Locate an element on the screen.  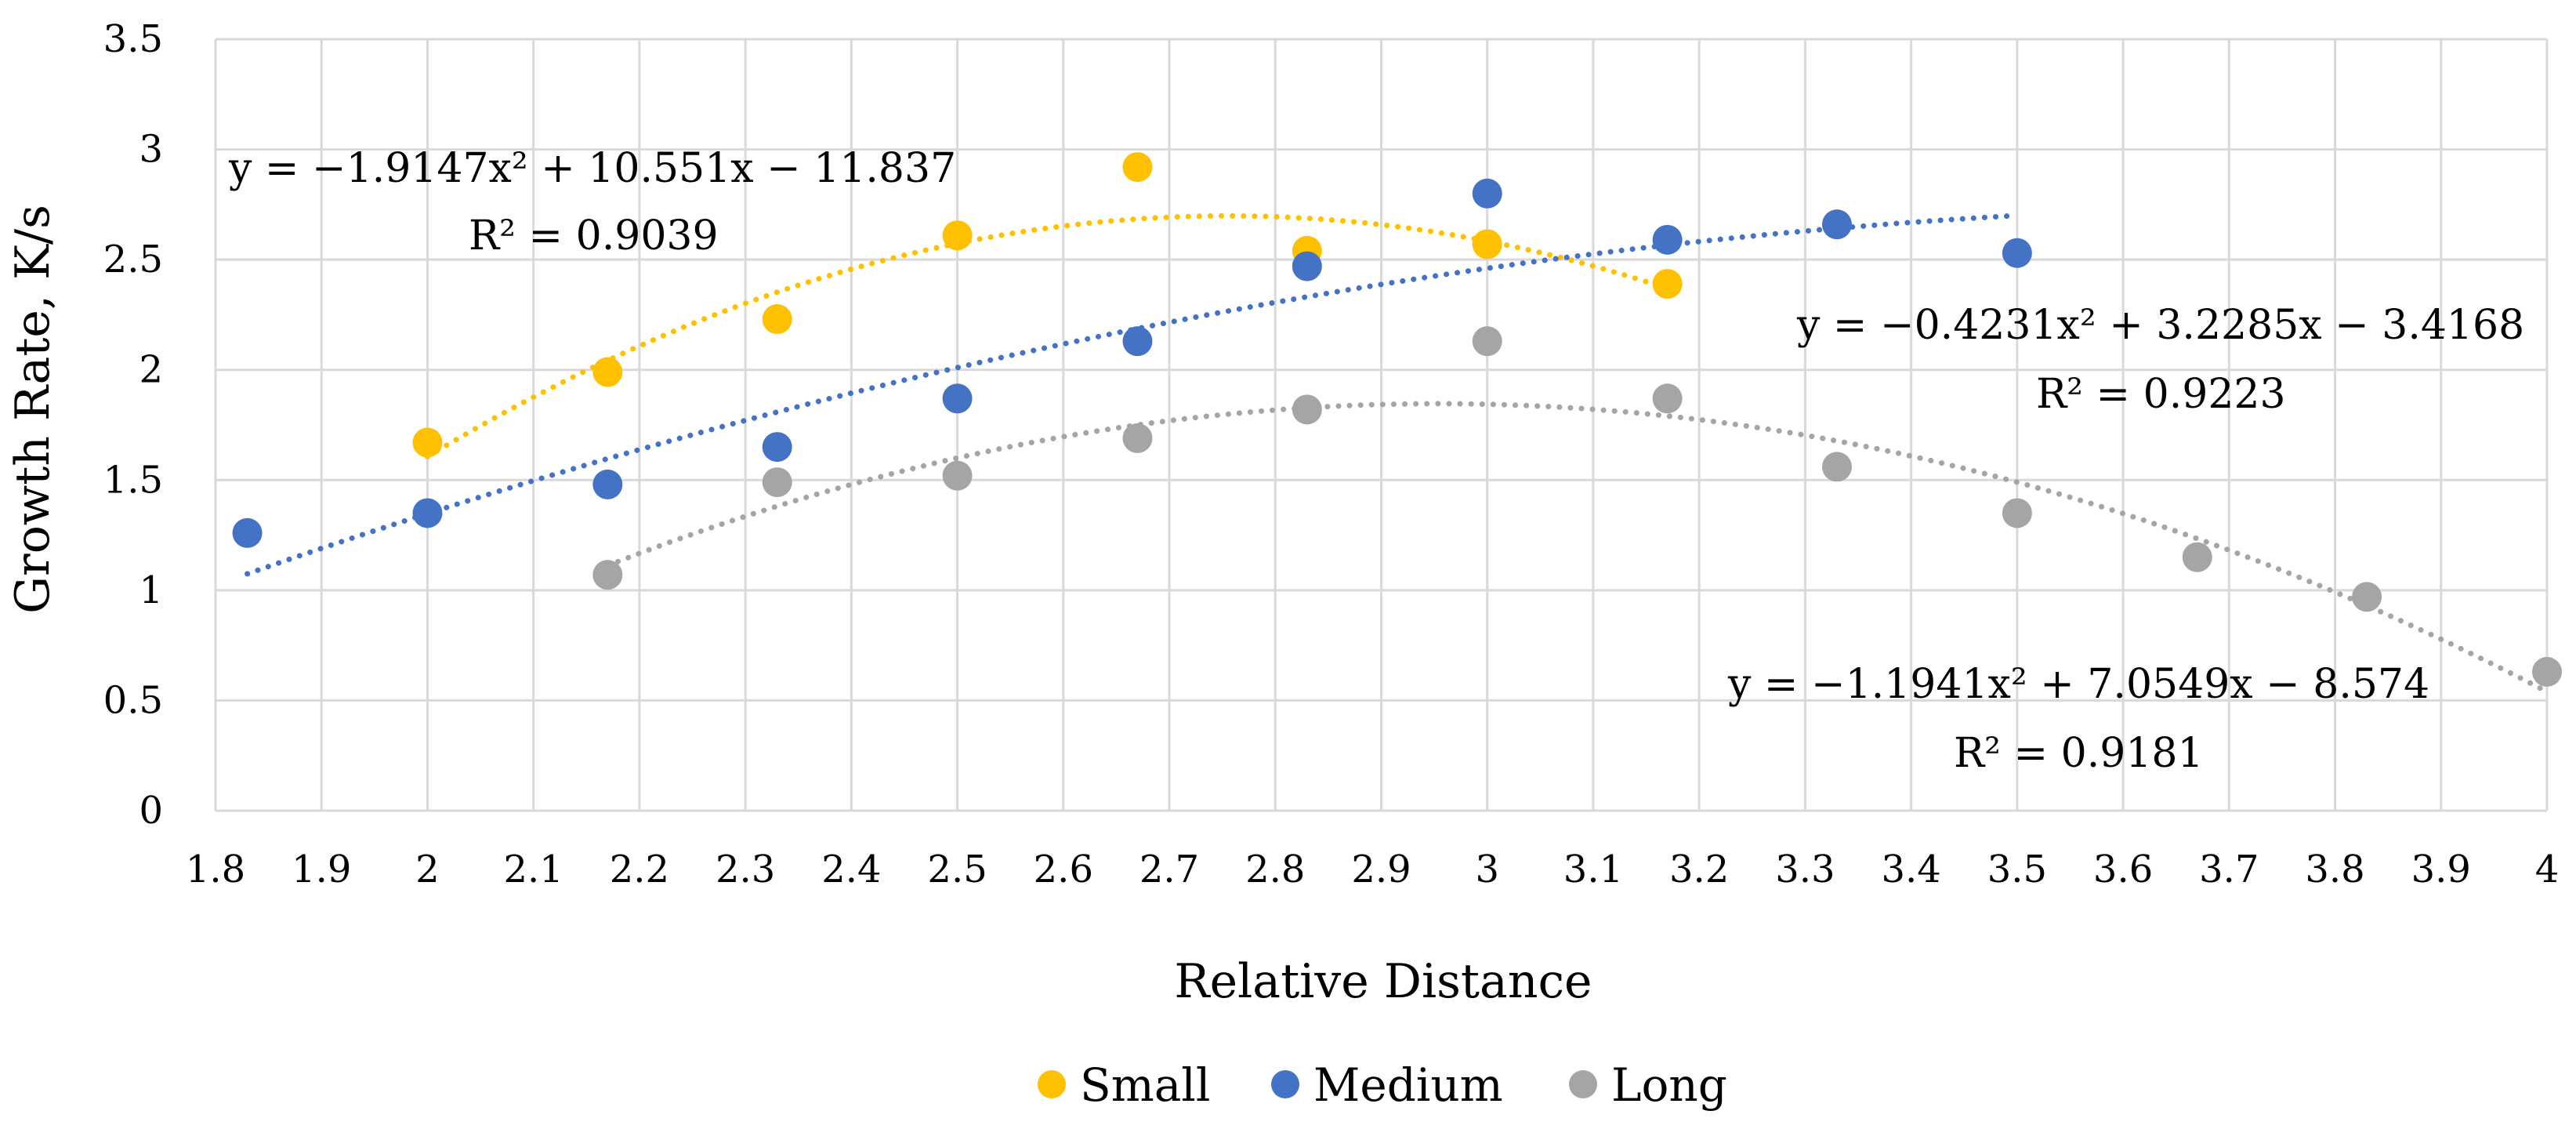
y-tick-label: 0.5 is located at coordinates (133, 700).